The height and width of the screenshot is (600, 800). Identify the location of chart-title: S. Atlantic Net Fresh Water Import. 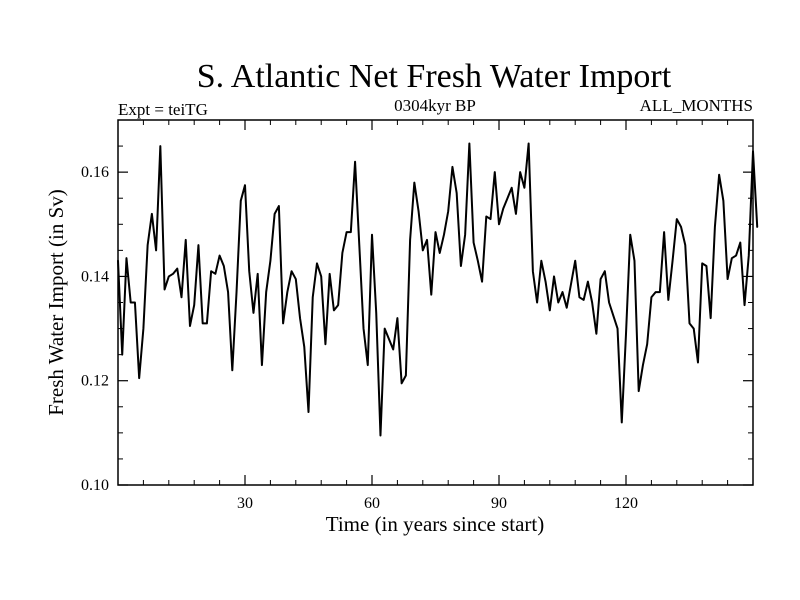
(434, 76).